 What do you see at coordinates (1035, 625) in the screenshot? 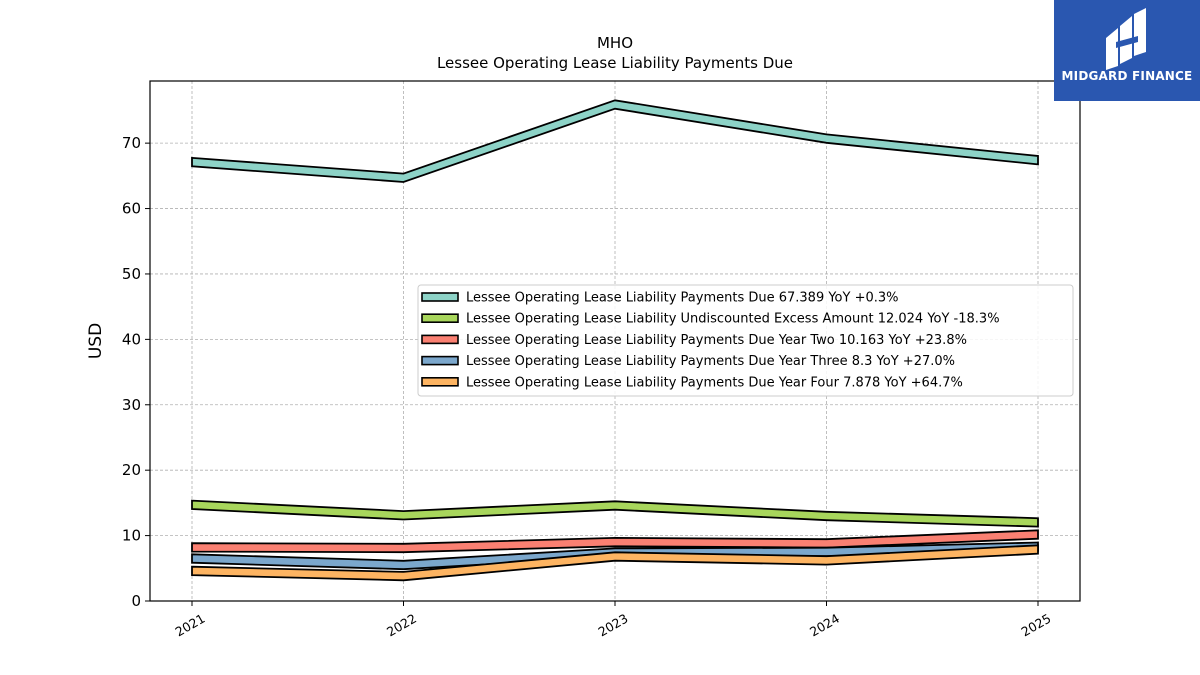
I see `x-tick-label: 2025` at bounding box center [1035, 625].